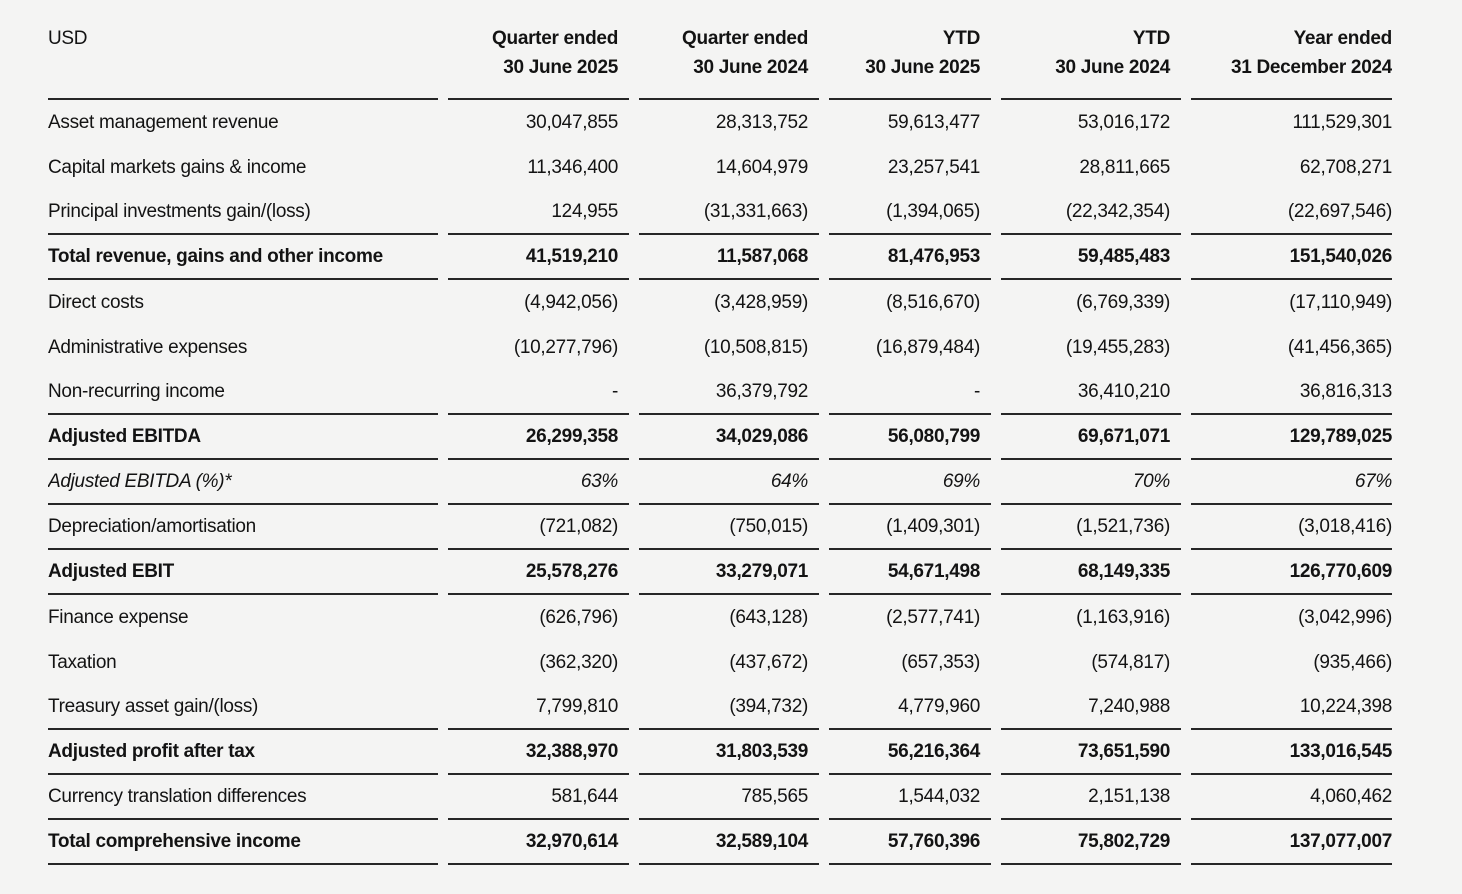 The image size is (1462, 894). What do you see at coordinates (1091, 50) in the screenshot?
I see `column-header-ytd-2024: YTD 30 June 2024` at bounding box center [1091, 50].